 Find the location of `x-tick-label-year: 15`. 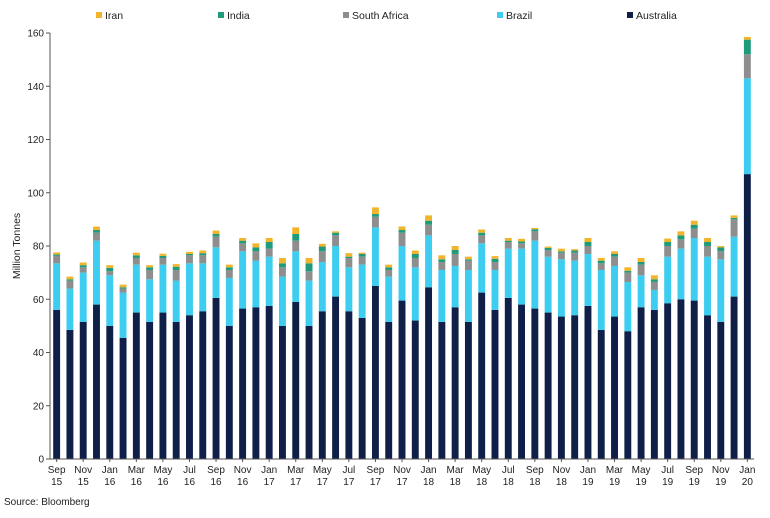

x-tick-label-year: 15 is located at coordinates (84, 482).